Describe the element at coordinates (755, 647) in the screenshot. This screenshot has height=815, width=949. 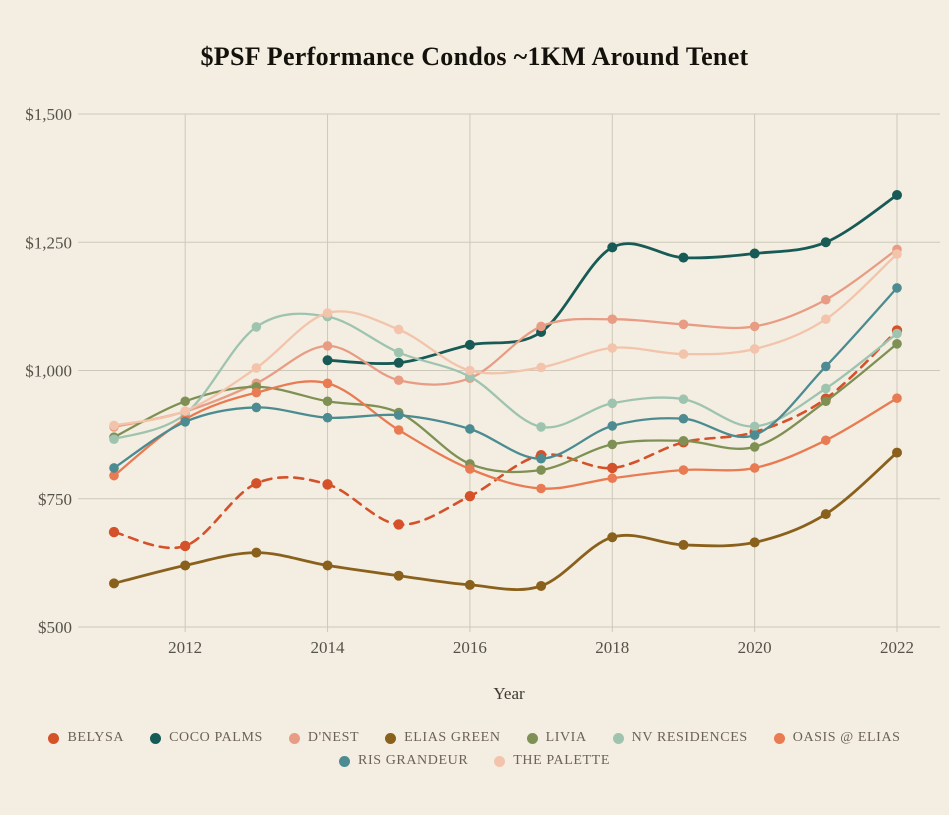
I see `x-tick-label: 2020` at that location.